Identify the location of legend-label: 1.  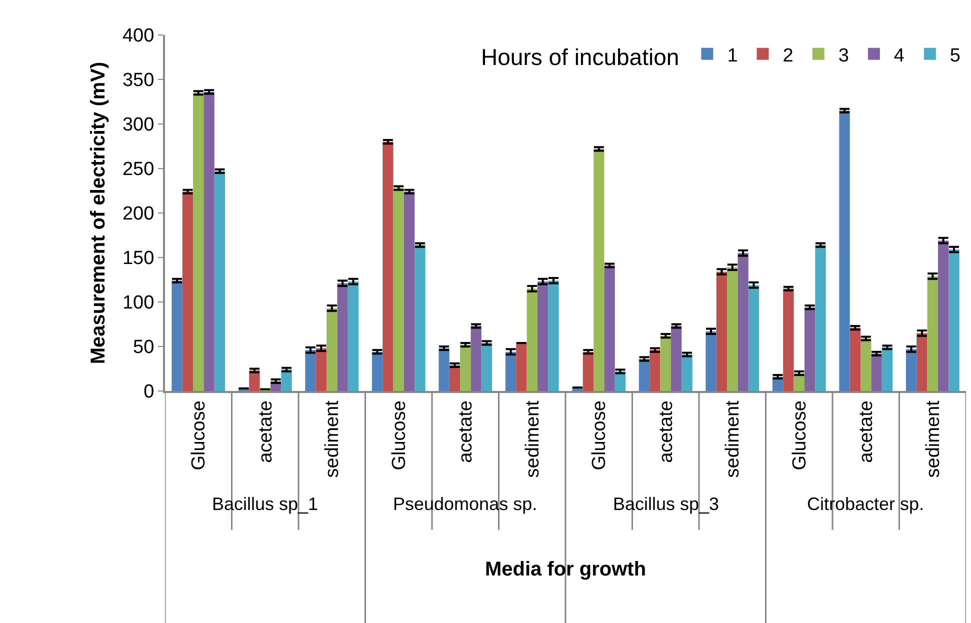
(732, 55).